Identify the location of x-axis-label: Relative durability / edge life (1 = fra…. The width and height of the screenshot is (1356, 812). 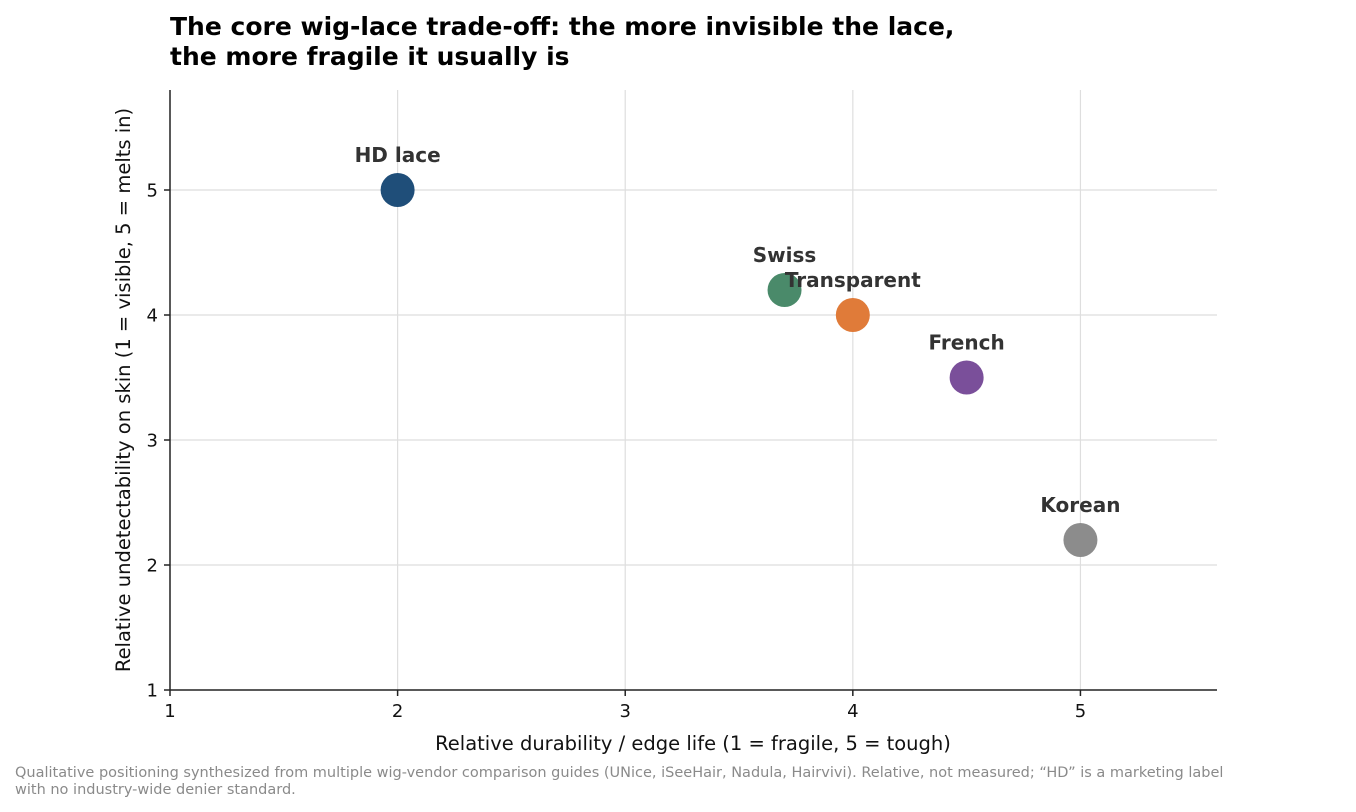
(693, 743).